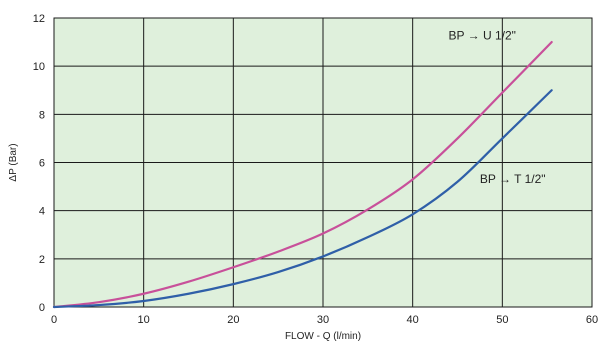 The height and width of the screenshot is (342, 598). What do you see at coordinates (323, 336) in the screenshot?
I see `x-axis-label: FLOW - Q (l/min)` at bounding box center [323, 336].